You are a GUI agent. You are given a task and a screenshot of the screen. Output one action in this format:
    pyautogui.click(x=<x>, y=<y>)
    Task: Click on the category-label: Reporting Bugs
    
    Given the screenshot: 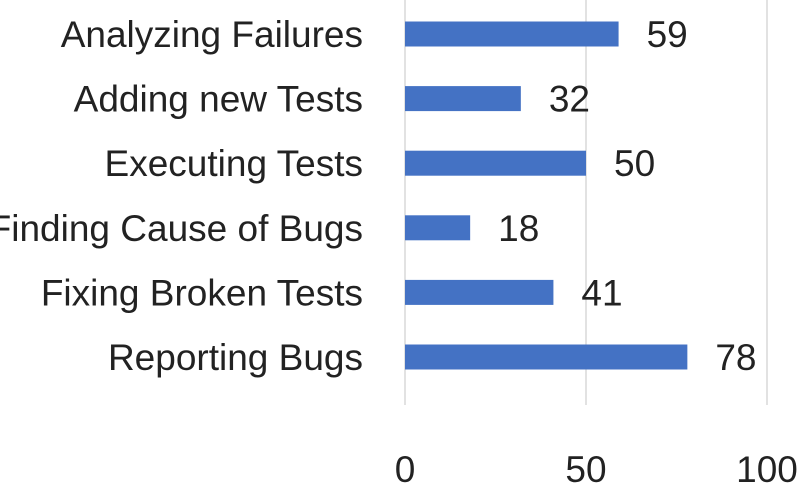 What is the action you would take?
    pyautogui.click(x=235, y=357)
    